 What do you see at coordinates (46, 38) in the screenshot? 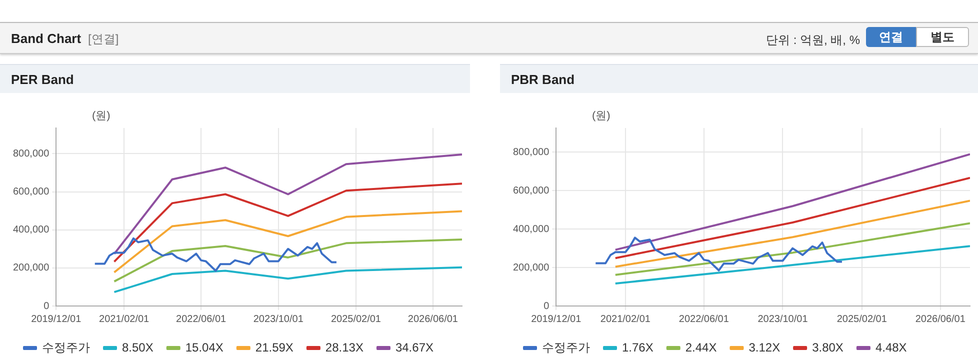
I see `text: Band Chart` at bounding box center [46, 38].